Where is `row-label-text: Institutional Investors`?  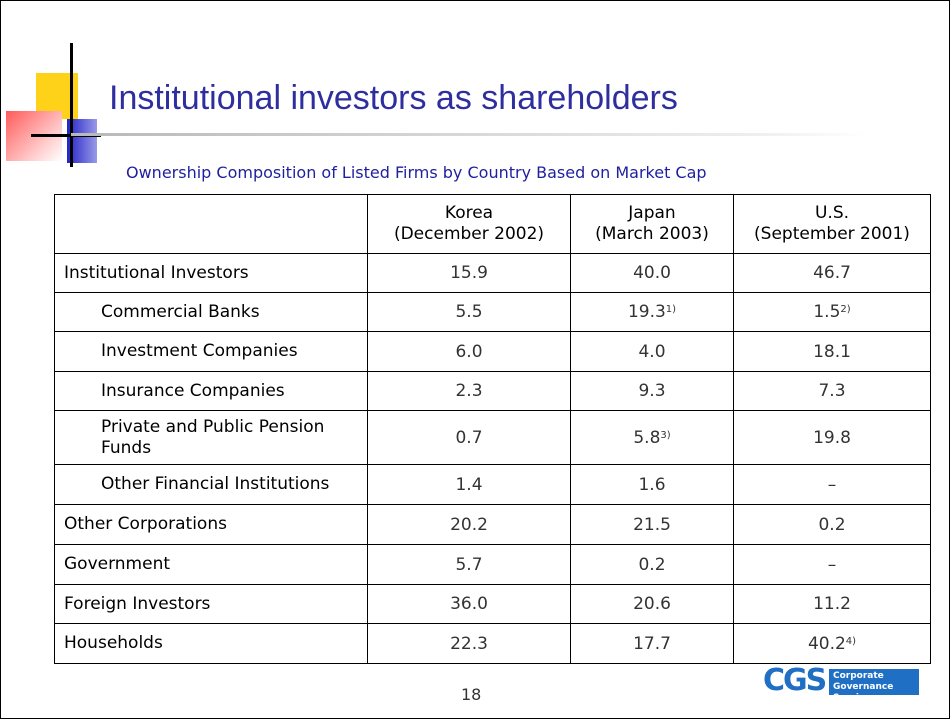 row-label-text: Institutional Investors is located at coordinates (156, 272).